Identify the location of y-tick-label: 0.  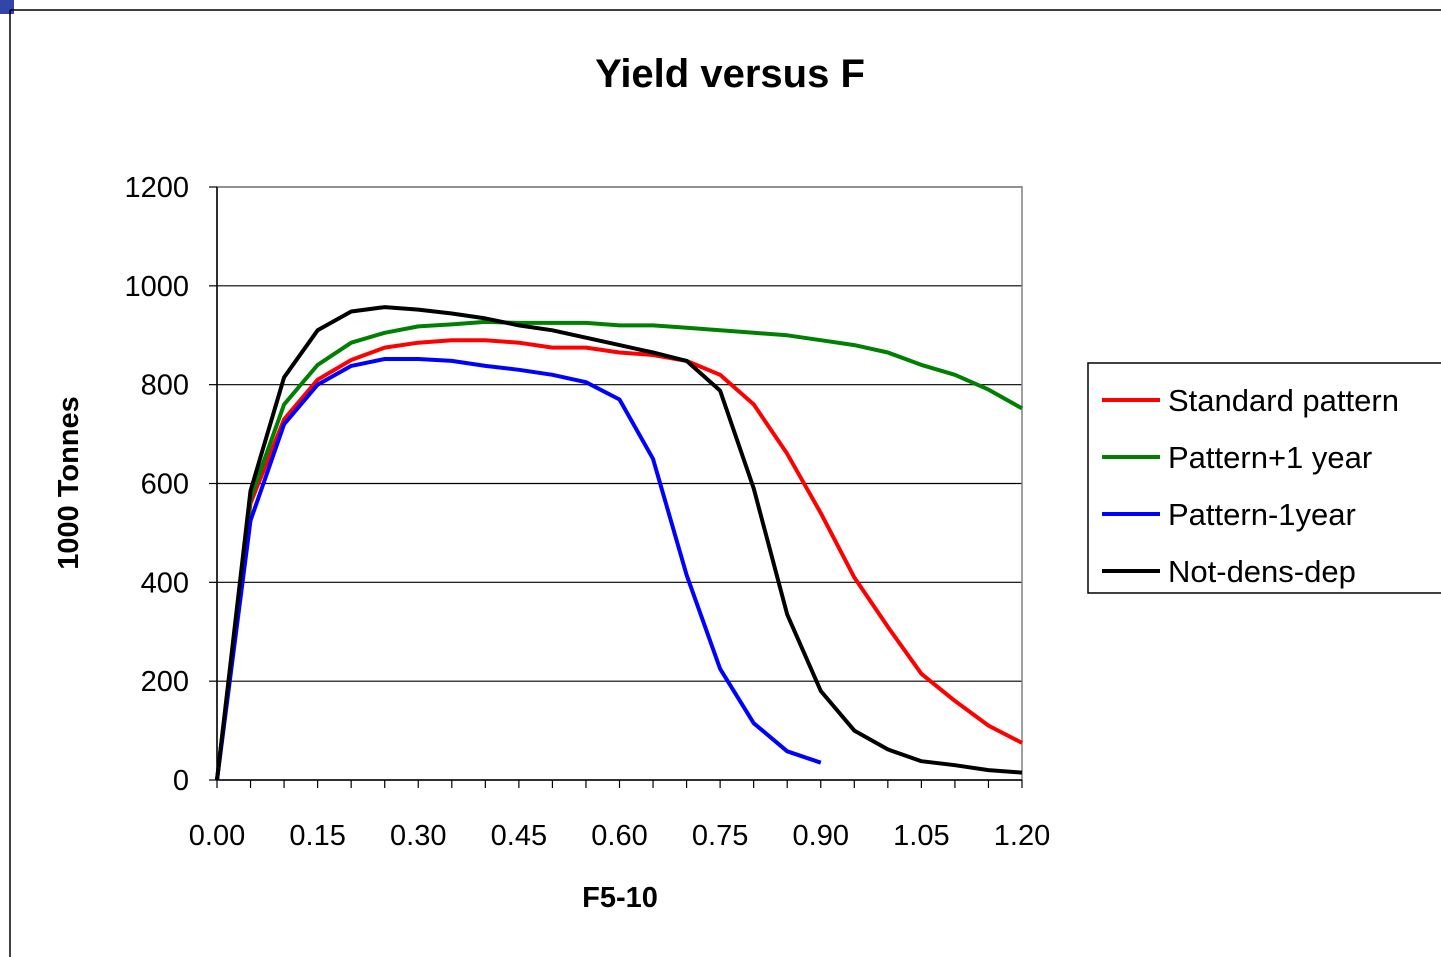
(181, 781).